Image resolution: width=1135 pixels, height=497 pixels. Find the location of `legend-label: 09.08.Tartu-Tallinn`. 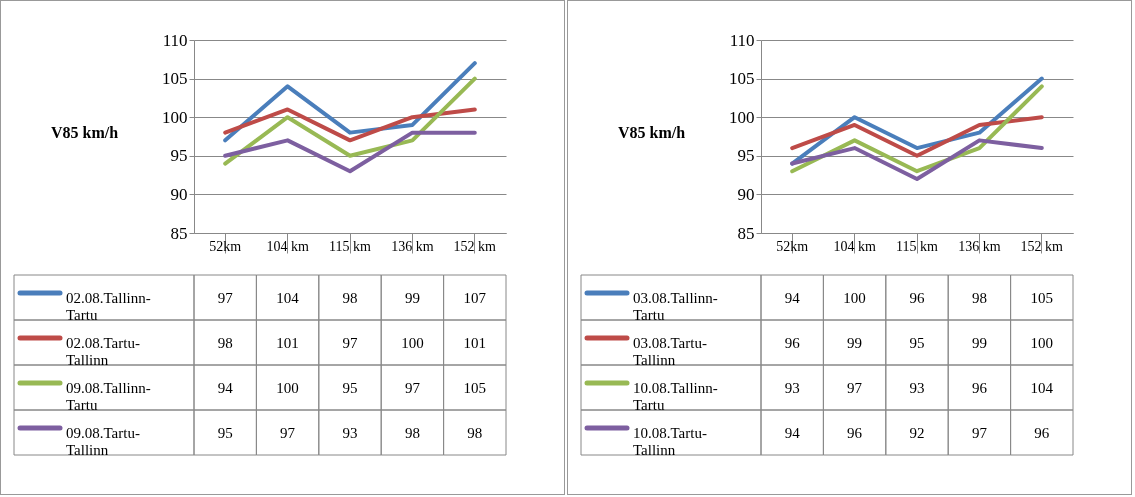

legend-label: 09.08.Tartu-Tallinn is located at coordinates (103, 441).